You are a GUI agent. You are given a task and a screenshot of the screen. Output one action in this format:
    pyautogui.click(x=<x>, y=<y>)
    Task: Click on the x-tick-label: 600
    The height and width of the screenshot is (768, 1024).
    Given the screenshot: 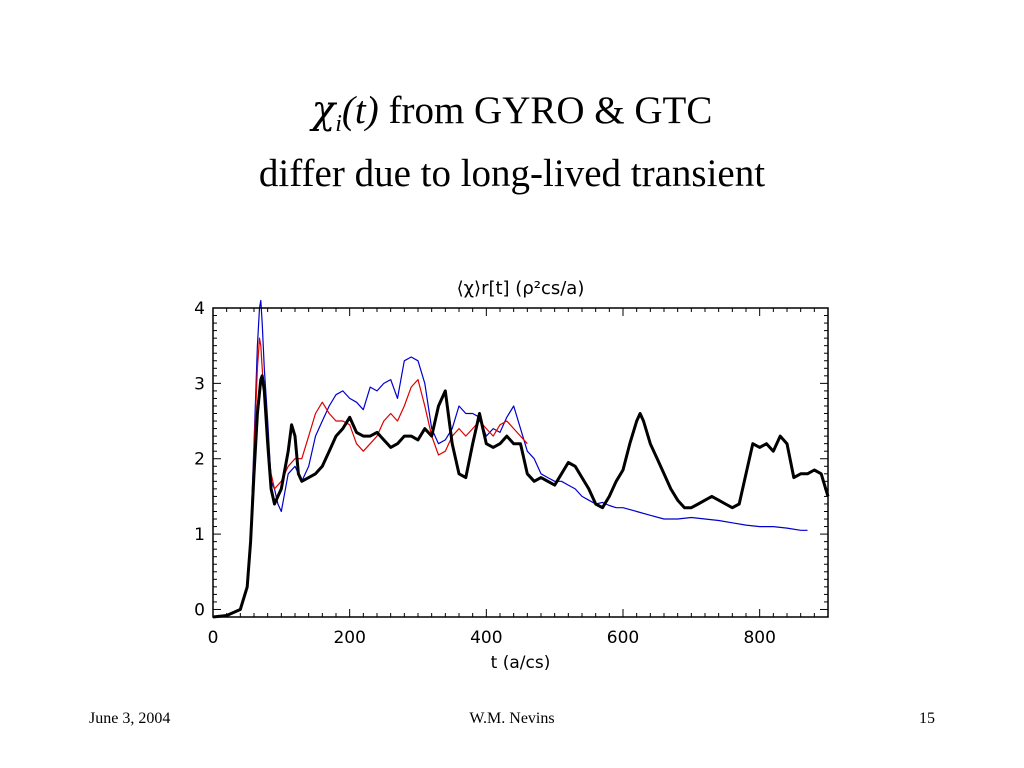 What is the action you would take?
    pyautogui.click(x=623, y=638)
    